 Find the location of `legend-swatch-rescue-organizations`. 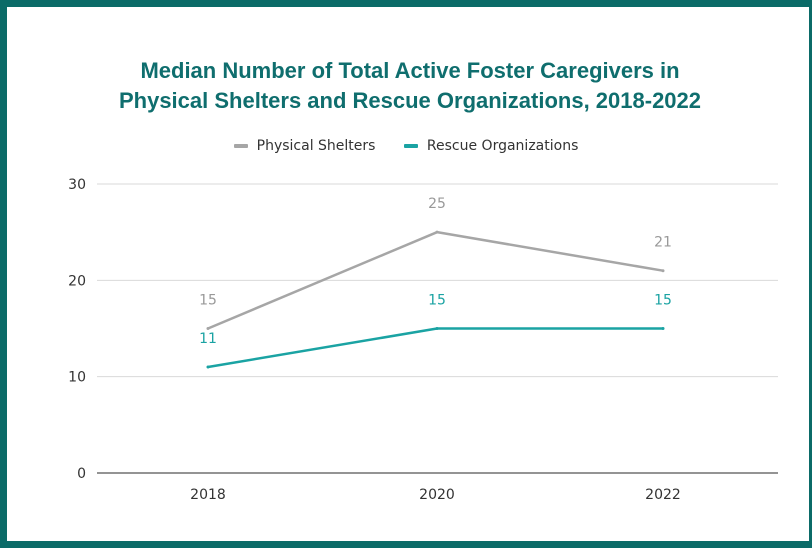

legend-swatch-rescue-organizations is located at coordinates (410, 146).